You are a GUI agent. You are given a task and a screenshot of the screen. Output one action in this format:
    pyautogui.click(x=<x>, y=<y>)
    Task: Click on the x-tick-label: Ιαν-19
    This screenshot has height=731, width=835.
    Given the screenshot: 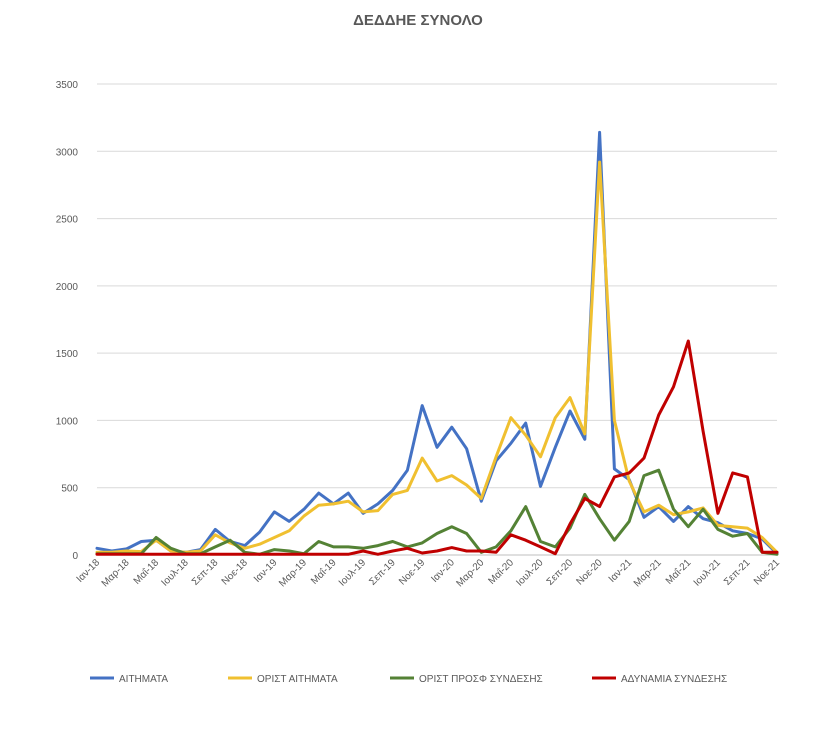 What is the action you would take?
    pyautogui.click(x=266, y=571)
    